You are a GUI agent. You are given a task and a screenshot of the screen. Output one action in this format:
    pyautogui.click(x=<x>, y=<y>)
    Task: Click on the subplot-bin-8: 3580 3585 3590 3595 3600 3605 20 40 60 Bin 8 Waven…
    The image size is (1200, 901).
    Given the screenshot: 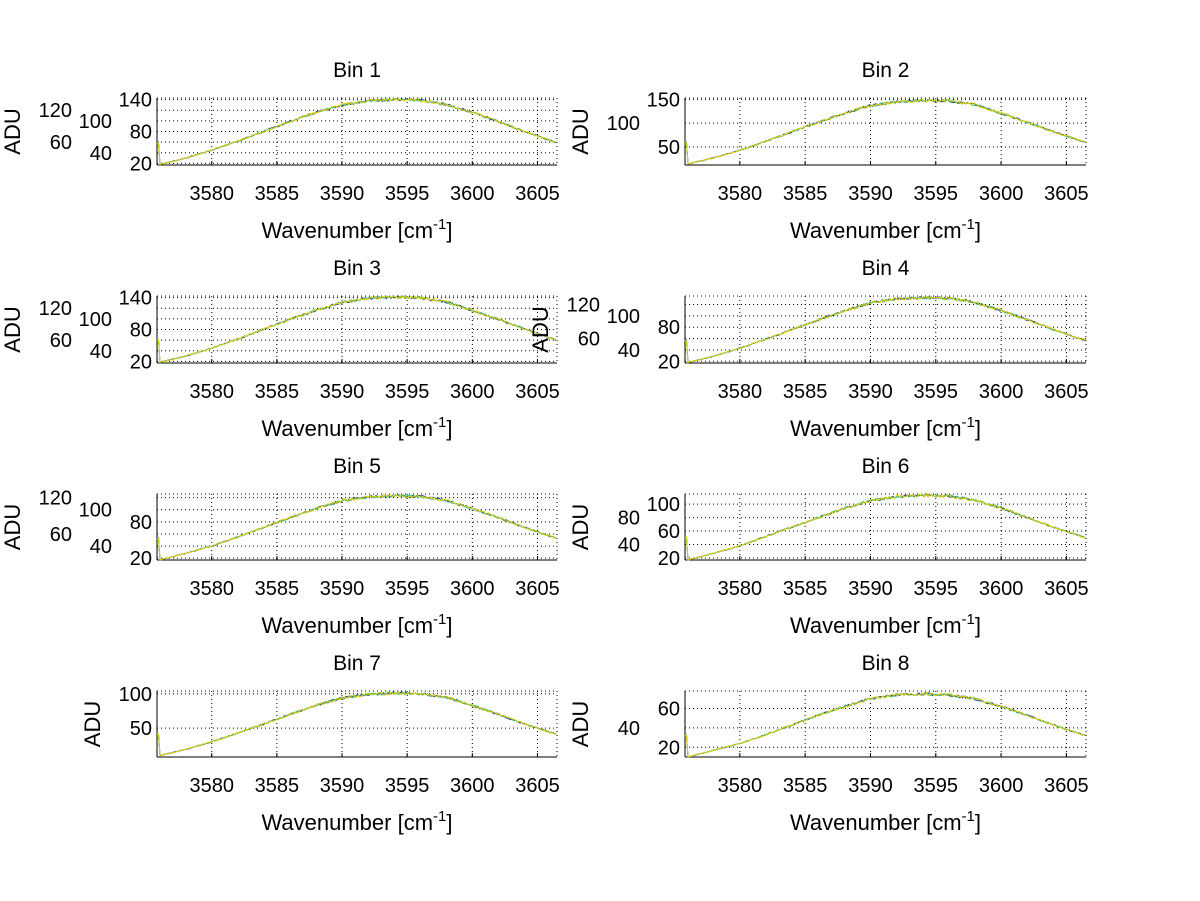 What is the action you would take?
    pyautogui.click(x=828, y=743)
    